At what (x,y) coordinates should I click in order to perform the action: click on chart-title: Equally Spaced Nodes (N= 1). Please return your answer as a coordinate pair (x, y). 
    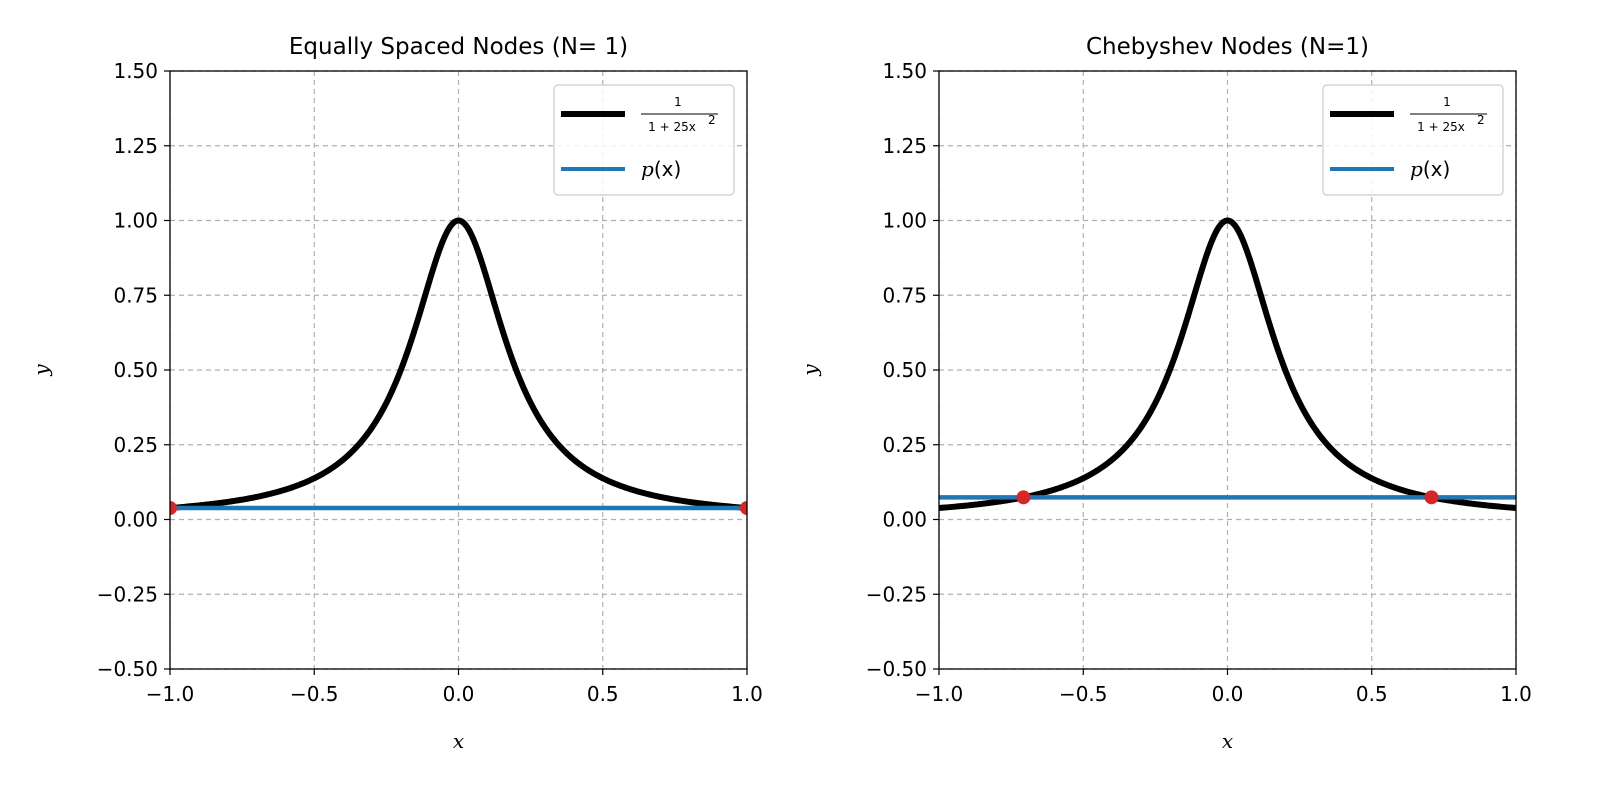
    Looking at the image, I should click on (458, 47).